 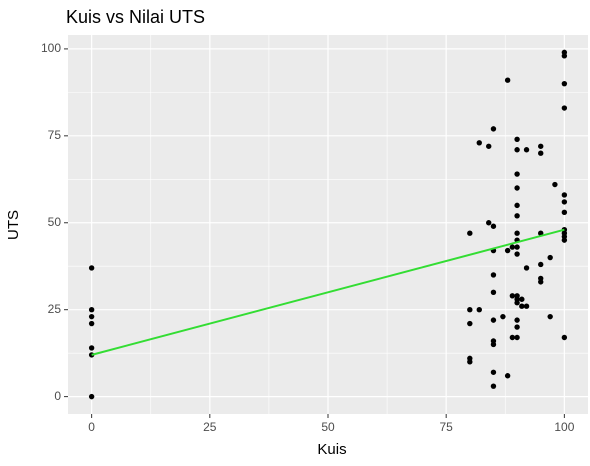 I want to click on x-axis-label: Kuis, so click(x=331, y=449).